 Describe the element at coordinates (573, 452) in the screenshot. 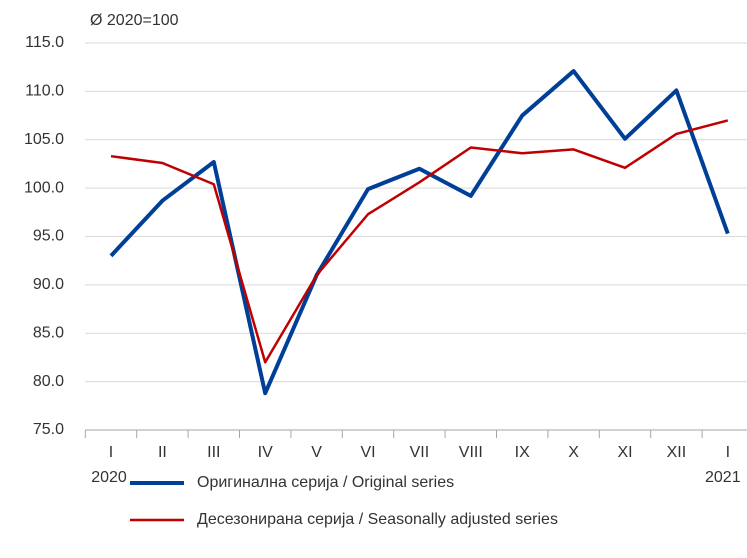

I see `x-tick-label: X` at that location.